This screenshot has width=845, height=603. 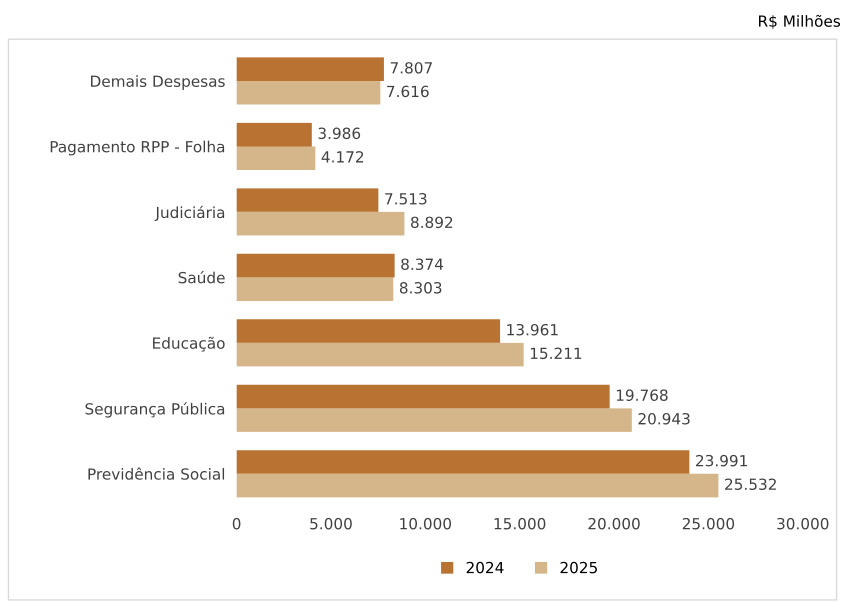 I want to click on x-tick-label: 20.000, so click(x=614, y=524).